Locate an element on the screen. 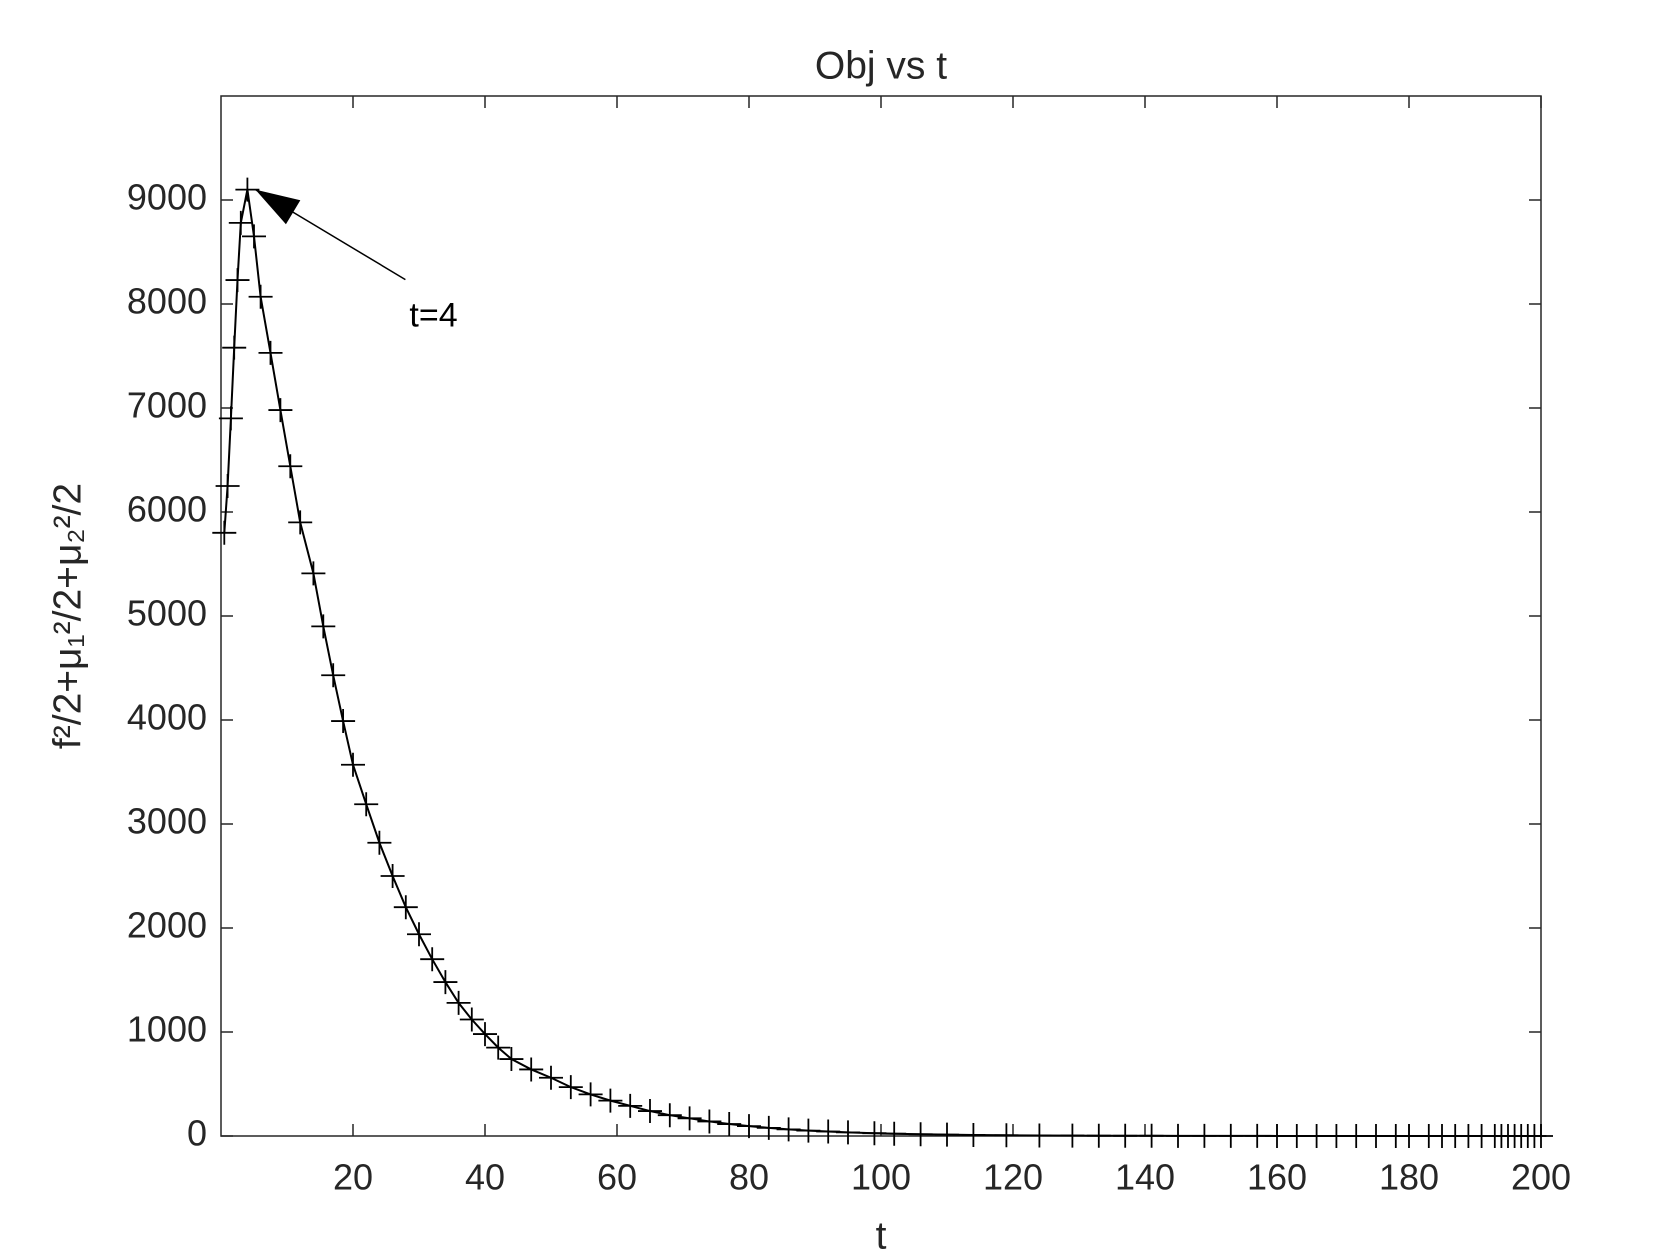  annotation-arrowhead is located at coordinates (278, 207).